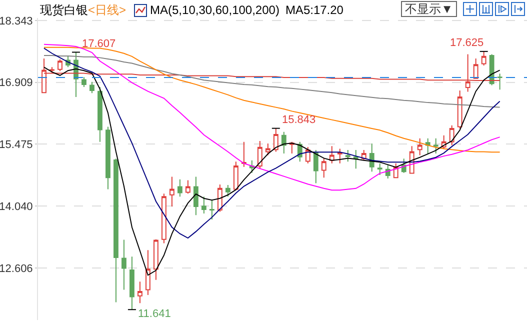 The image size is (527, 323). I want to click on text: MA5:17.20, so click(314, 10).